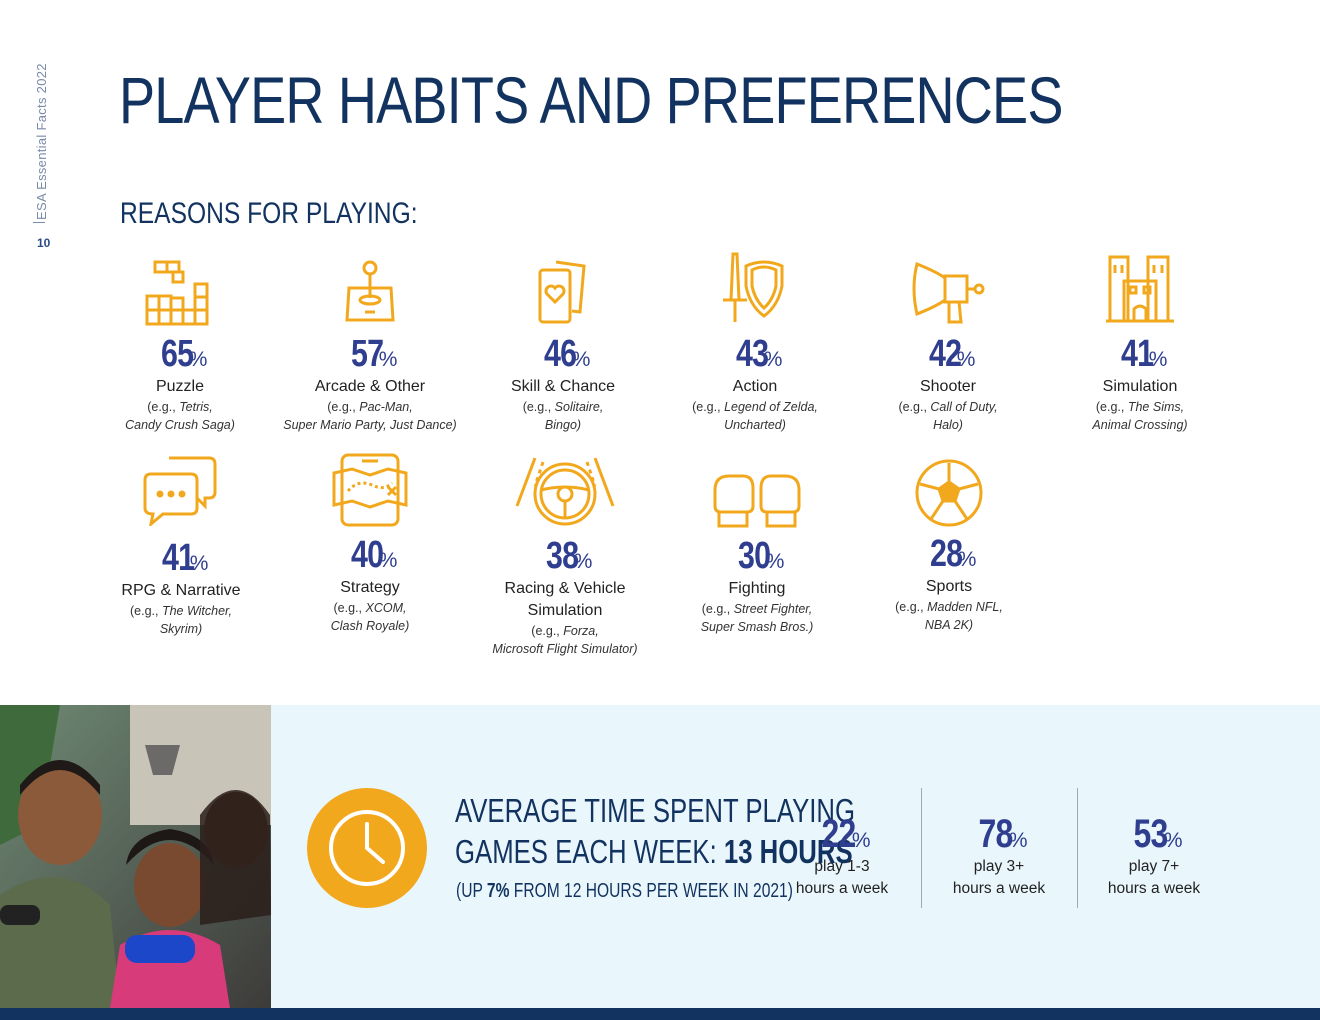  What do you see at coordinates (581, 631) in the screenshot?
I see `examples-line1: Forza,` at bounding box center [581, 631].